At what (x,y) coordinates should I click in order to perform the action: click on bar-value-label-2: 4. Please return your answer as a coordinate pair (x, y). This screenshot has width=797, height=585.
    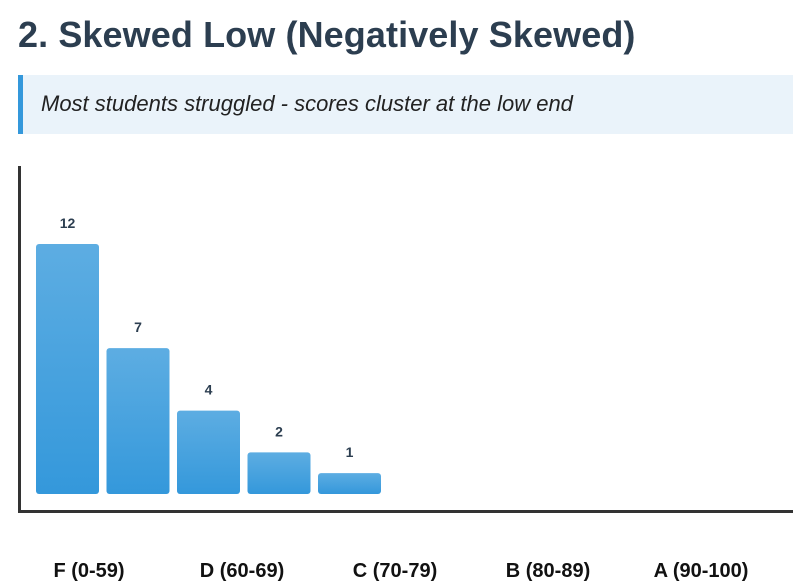
    Looking at the image, I should click on (209, 390).